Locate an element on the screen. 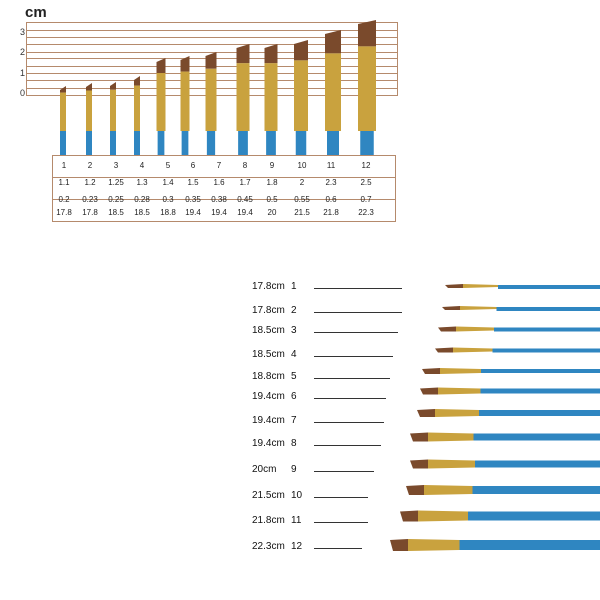  table-cell: 0.6 is located at coordinates (331, 199).